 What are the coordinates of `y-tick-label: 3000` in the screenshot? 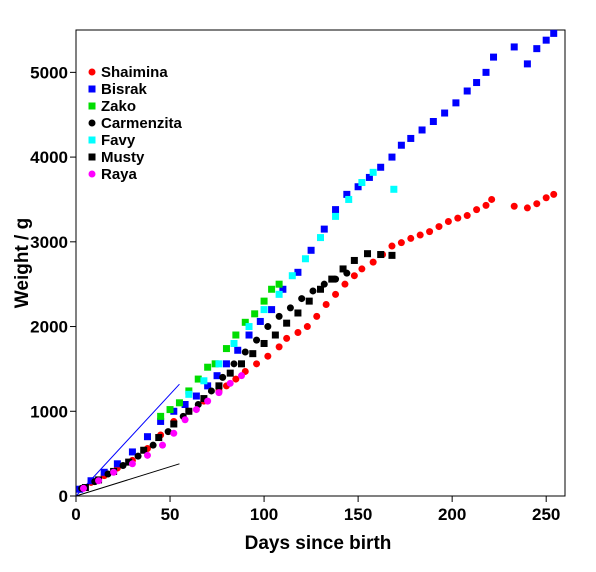 It's located at (49, 242).